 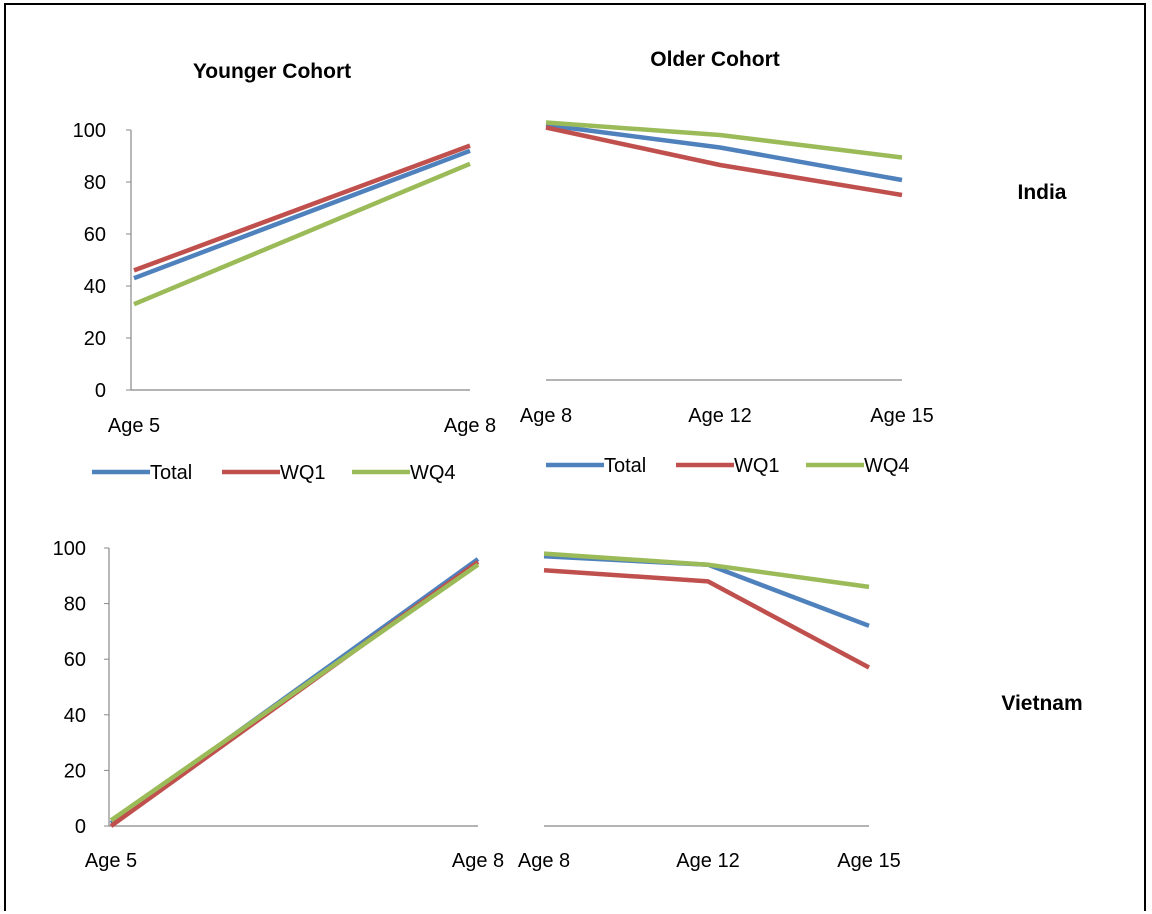 I want to click on row-label-india: India, so click(x=1041, y=192).